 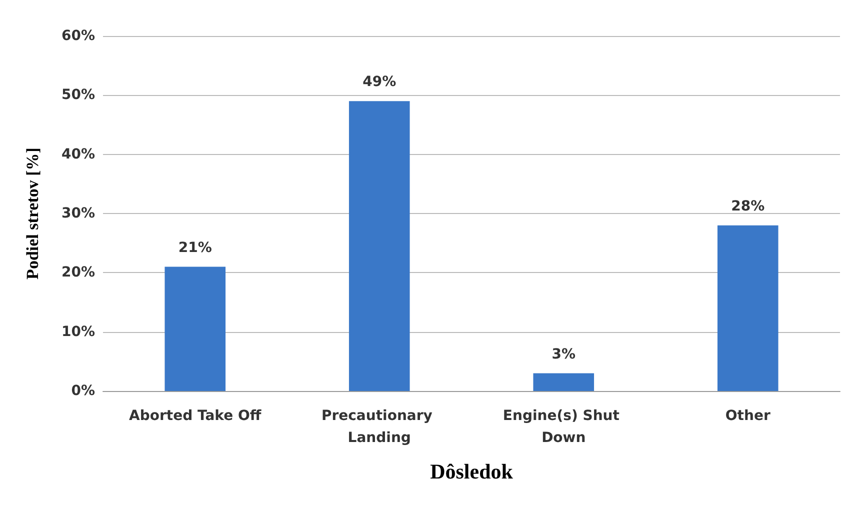 What do you see at coordinates (78, 95) in the screenshot?
I see `y-tick-label: 50%` at bounding box center [78, 95].